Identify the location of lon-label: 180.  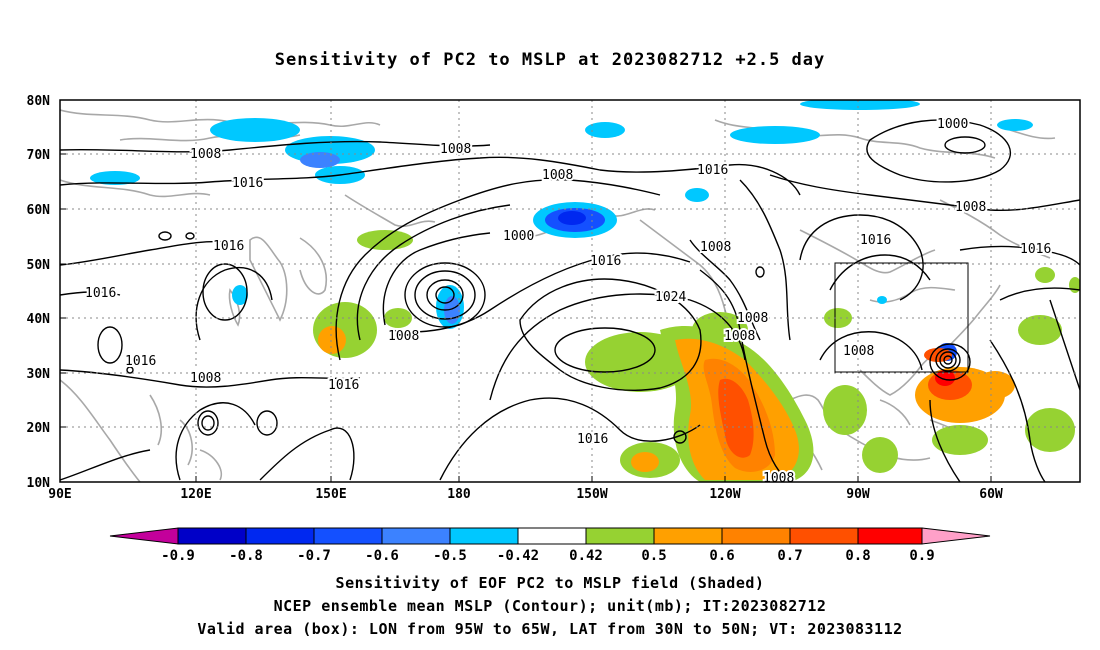
(459, 494).